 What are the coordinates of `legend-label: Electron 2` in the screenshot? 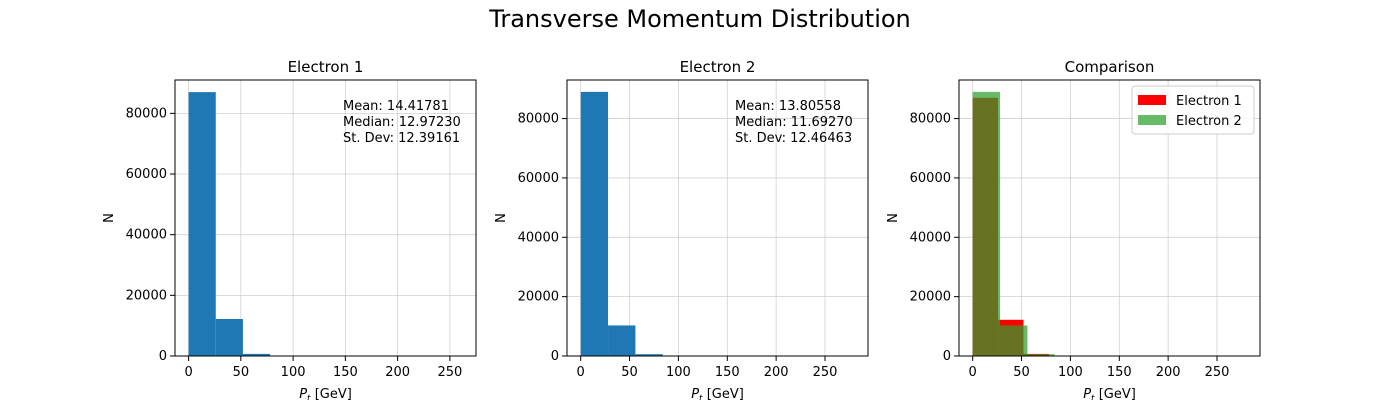 It's located at (1209, 121).